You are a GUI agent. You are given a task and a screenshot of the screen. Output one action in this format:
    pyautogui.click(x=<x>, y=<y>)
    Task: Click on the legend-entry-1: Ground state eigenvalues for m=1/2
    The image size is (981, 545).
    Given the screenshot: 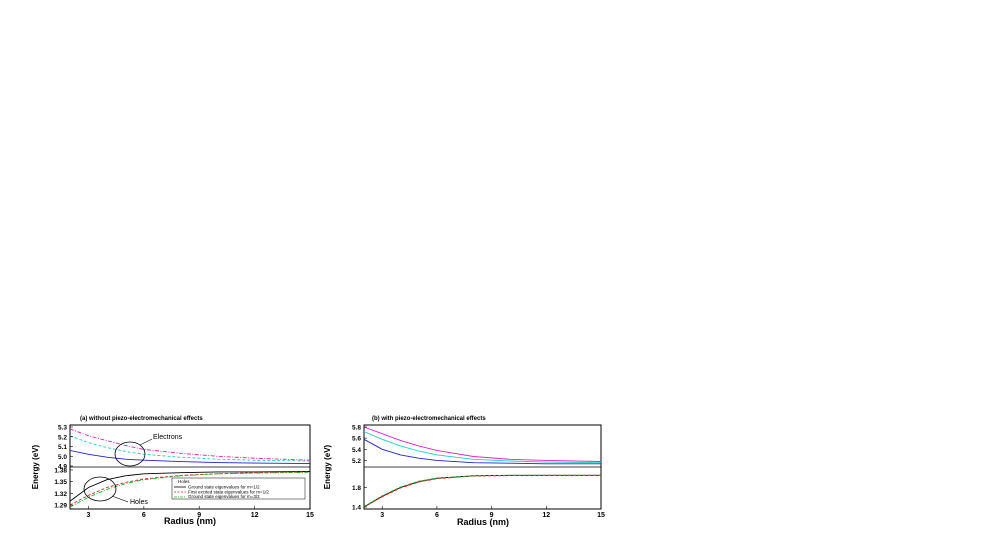 What is the action you would take?
    pyautogui.click(x=224, y=487)
    